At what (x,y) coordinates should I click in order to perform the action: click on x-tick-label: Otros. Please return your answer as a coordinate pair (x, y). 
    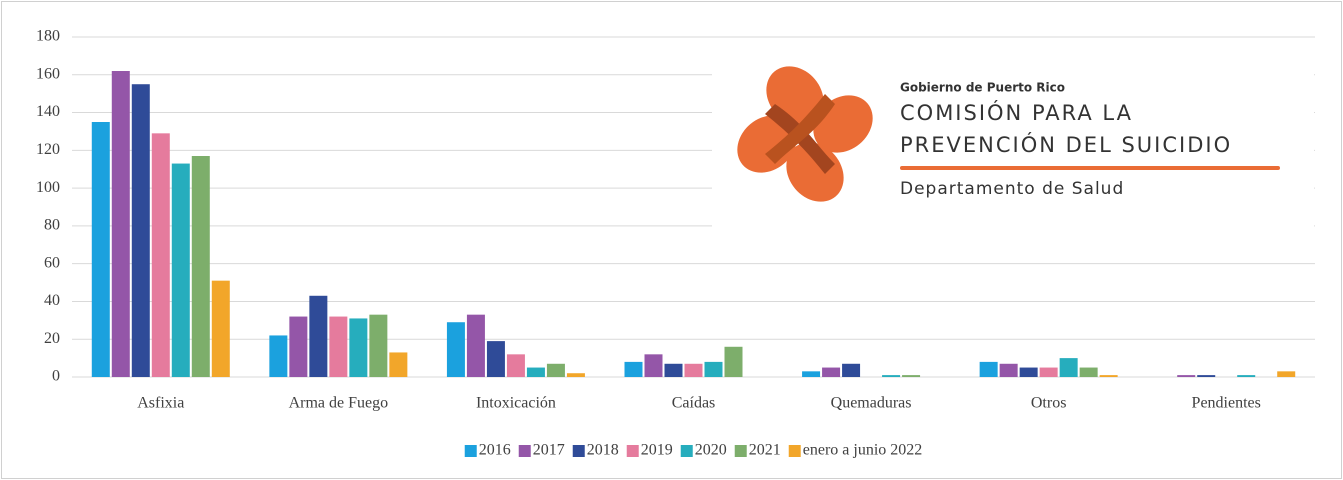
    Looking at the image, I should click on (1049, 403).